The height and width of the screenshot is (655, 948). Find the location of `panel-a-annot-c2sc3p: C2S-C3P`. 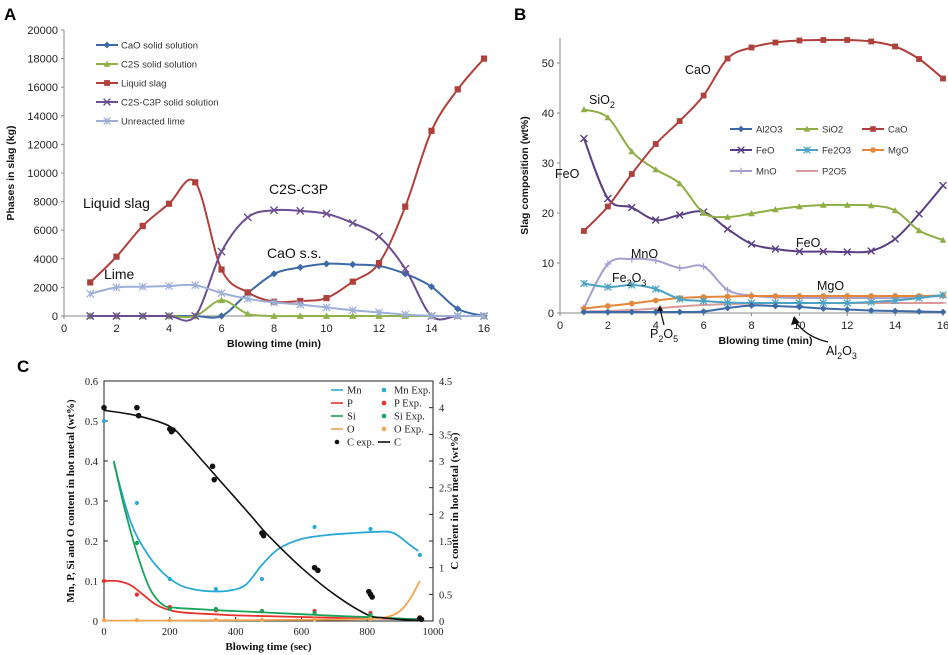

panel-a-annot-c2sc3p: C2S-C3P is located at coordinates (298, 189).